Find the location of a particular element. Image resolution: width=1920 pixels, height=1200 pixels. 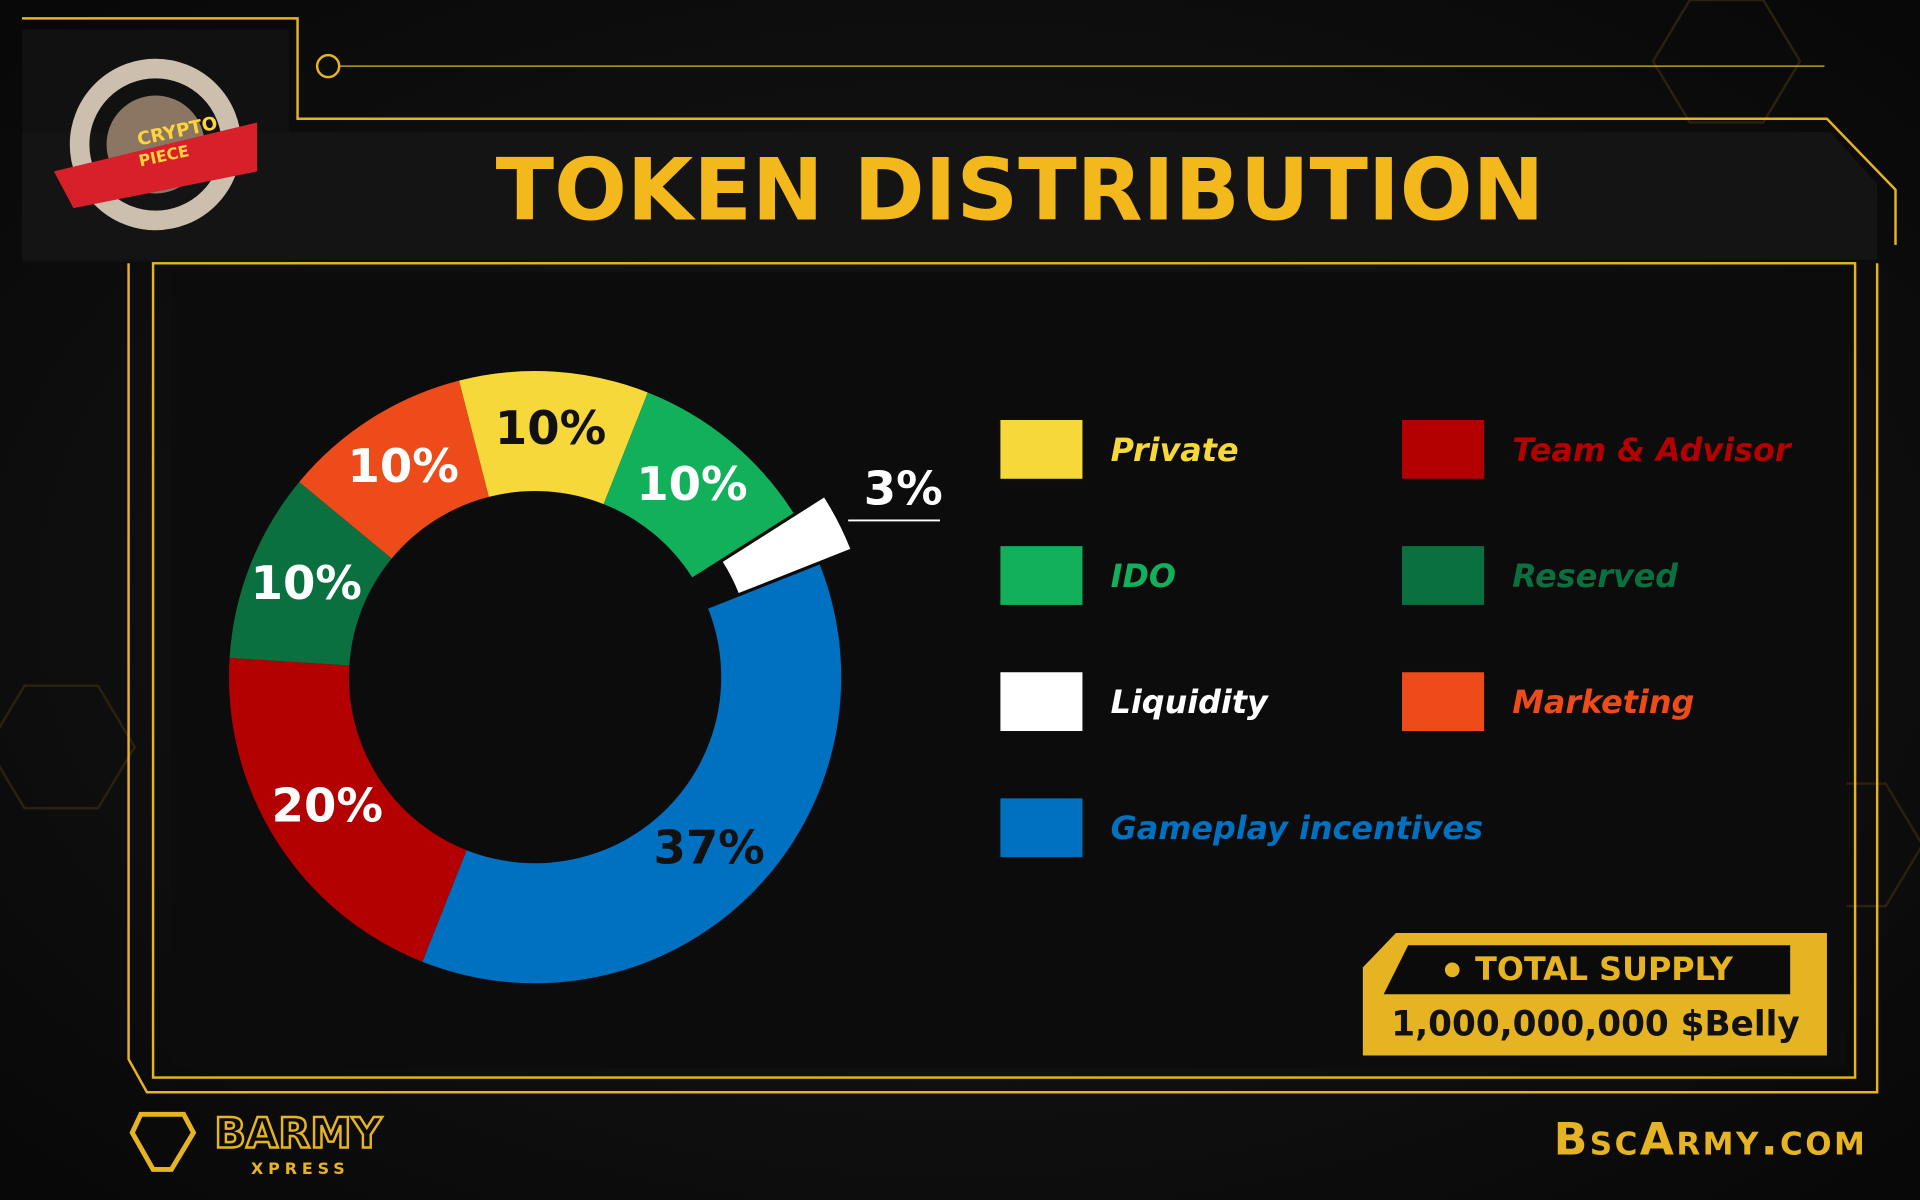

footer-brand: BARMY XPRESS is located at coordinates (256, 1142).